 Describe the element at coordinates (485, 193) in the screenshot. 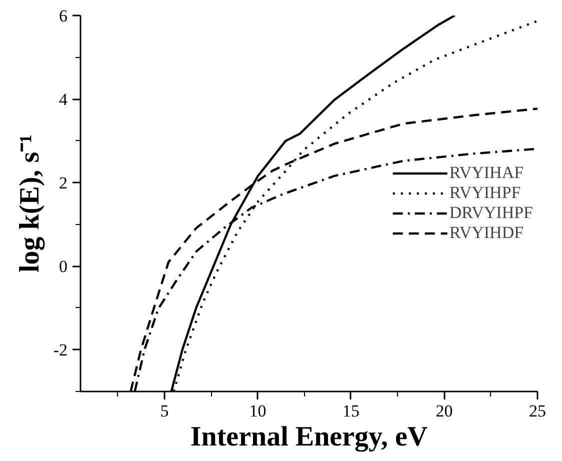

I see `legend-label: RVYIHPF` at that location.